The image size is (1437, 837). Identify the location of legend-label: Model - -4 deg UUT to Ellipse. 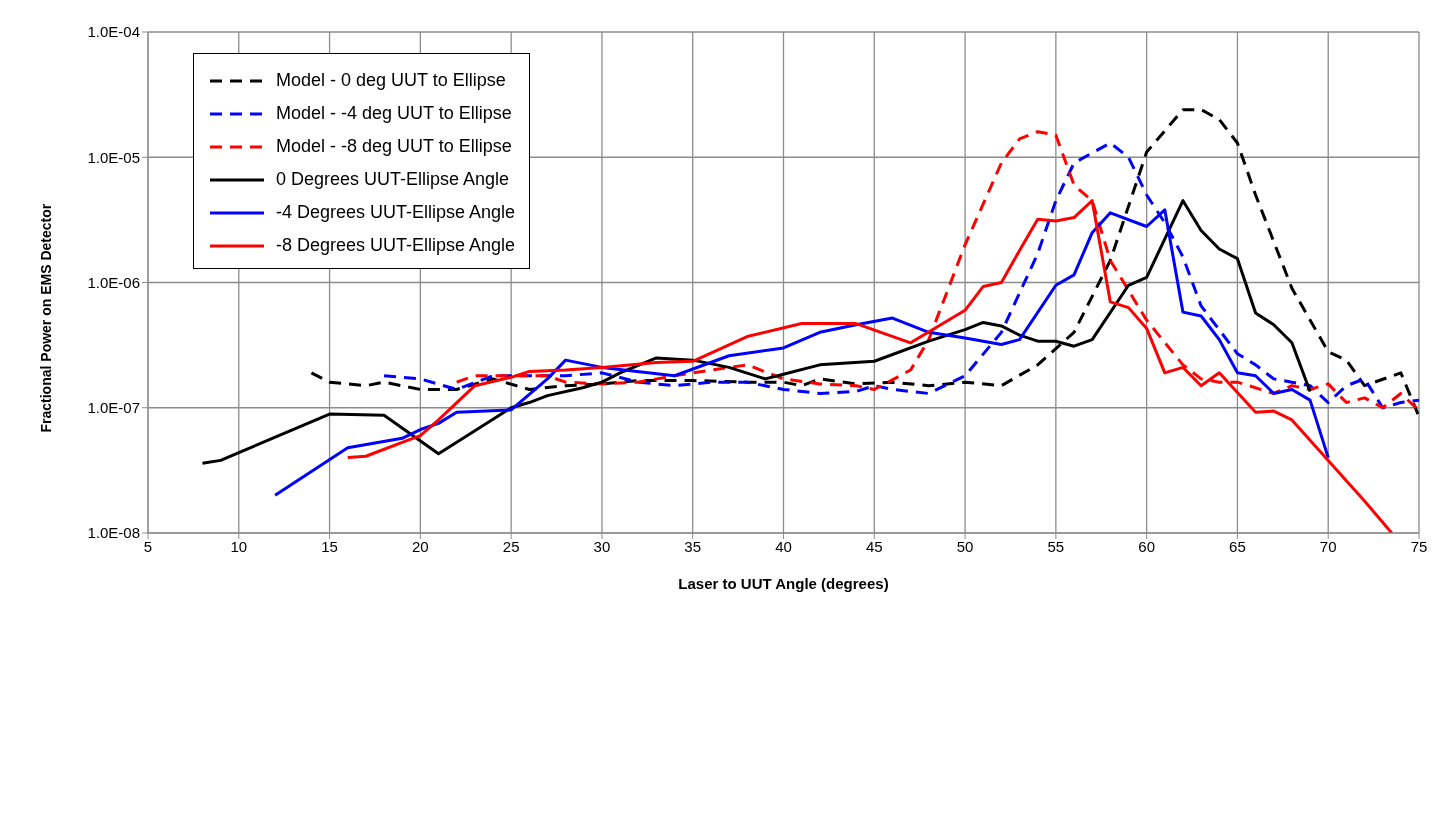
(394, 113).